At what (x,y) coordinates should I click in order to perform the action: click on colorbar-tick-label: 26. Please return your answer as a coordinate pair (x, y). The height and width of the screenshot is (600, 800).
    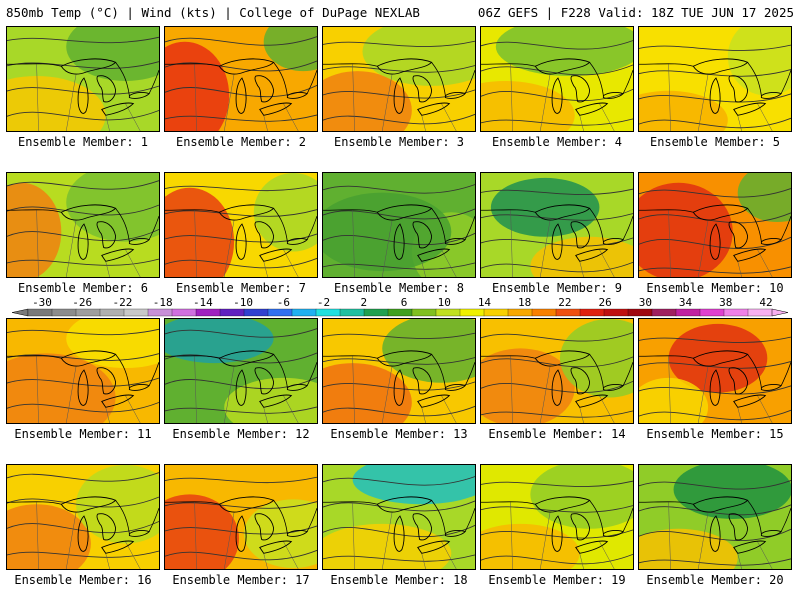
    Looking at the image, I should click on (605, 302).